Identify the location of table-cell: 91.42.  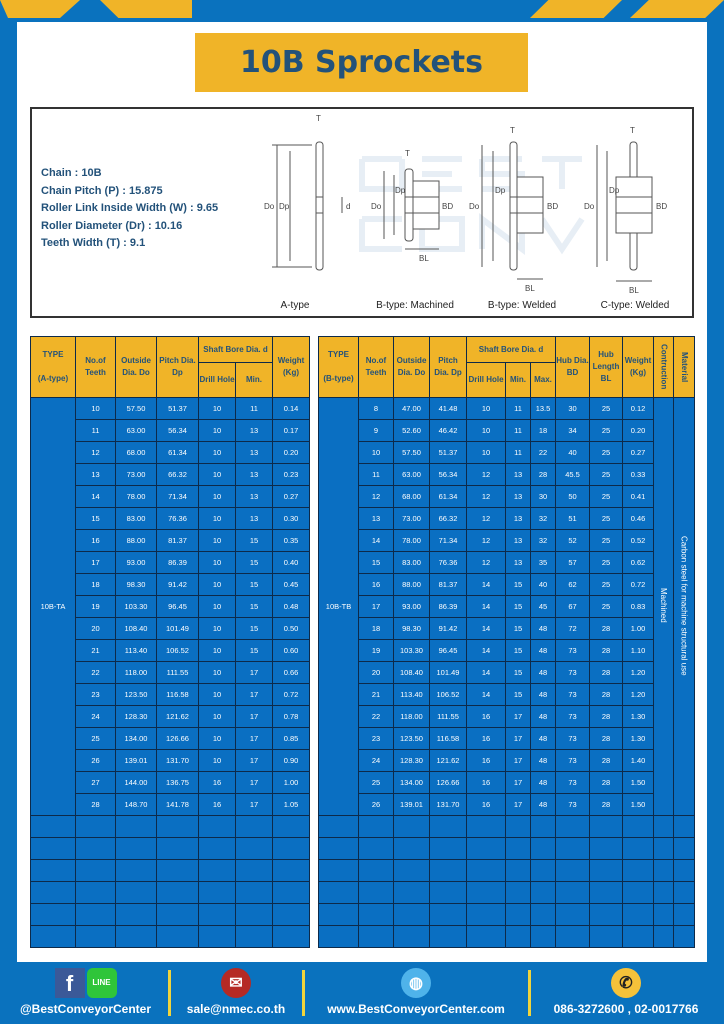
(448, 628).